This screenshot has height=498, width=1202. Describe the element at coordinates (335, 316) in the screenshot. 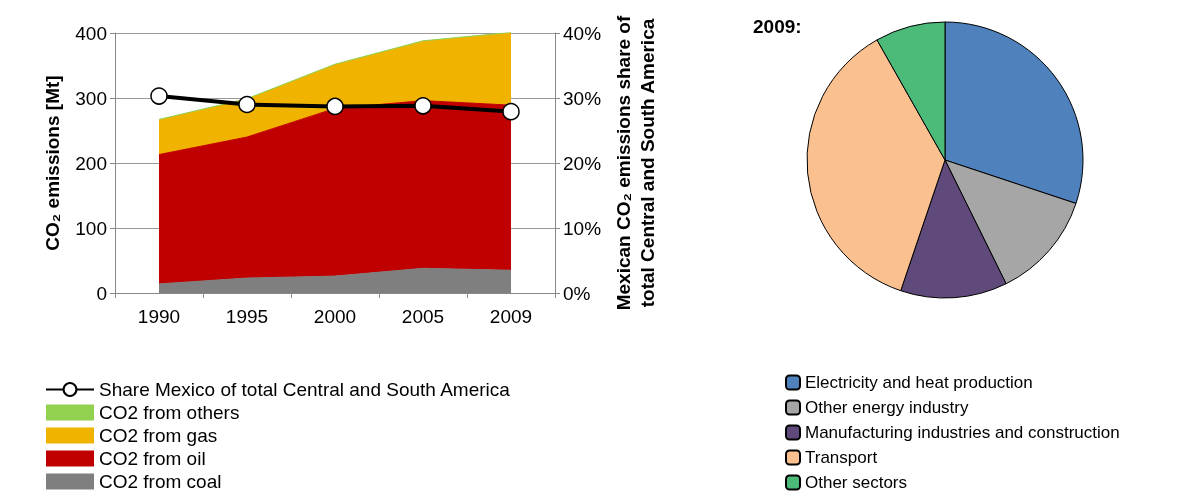

I see `x-tick-label: 2000` at that location.